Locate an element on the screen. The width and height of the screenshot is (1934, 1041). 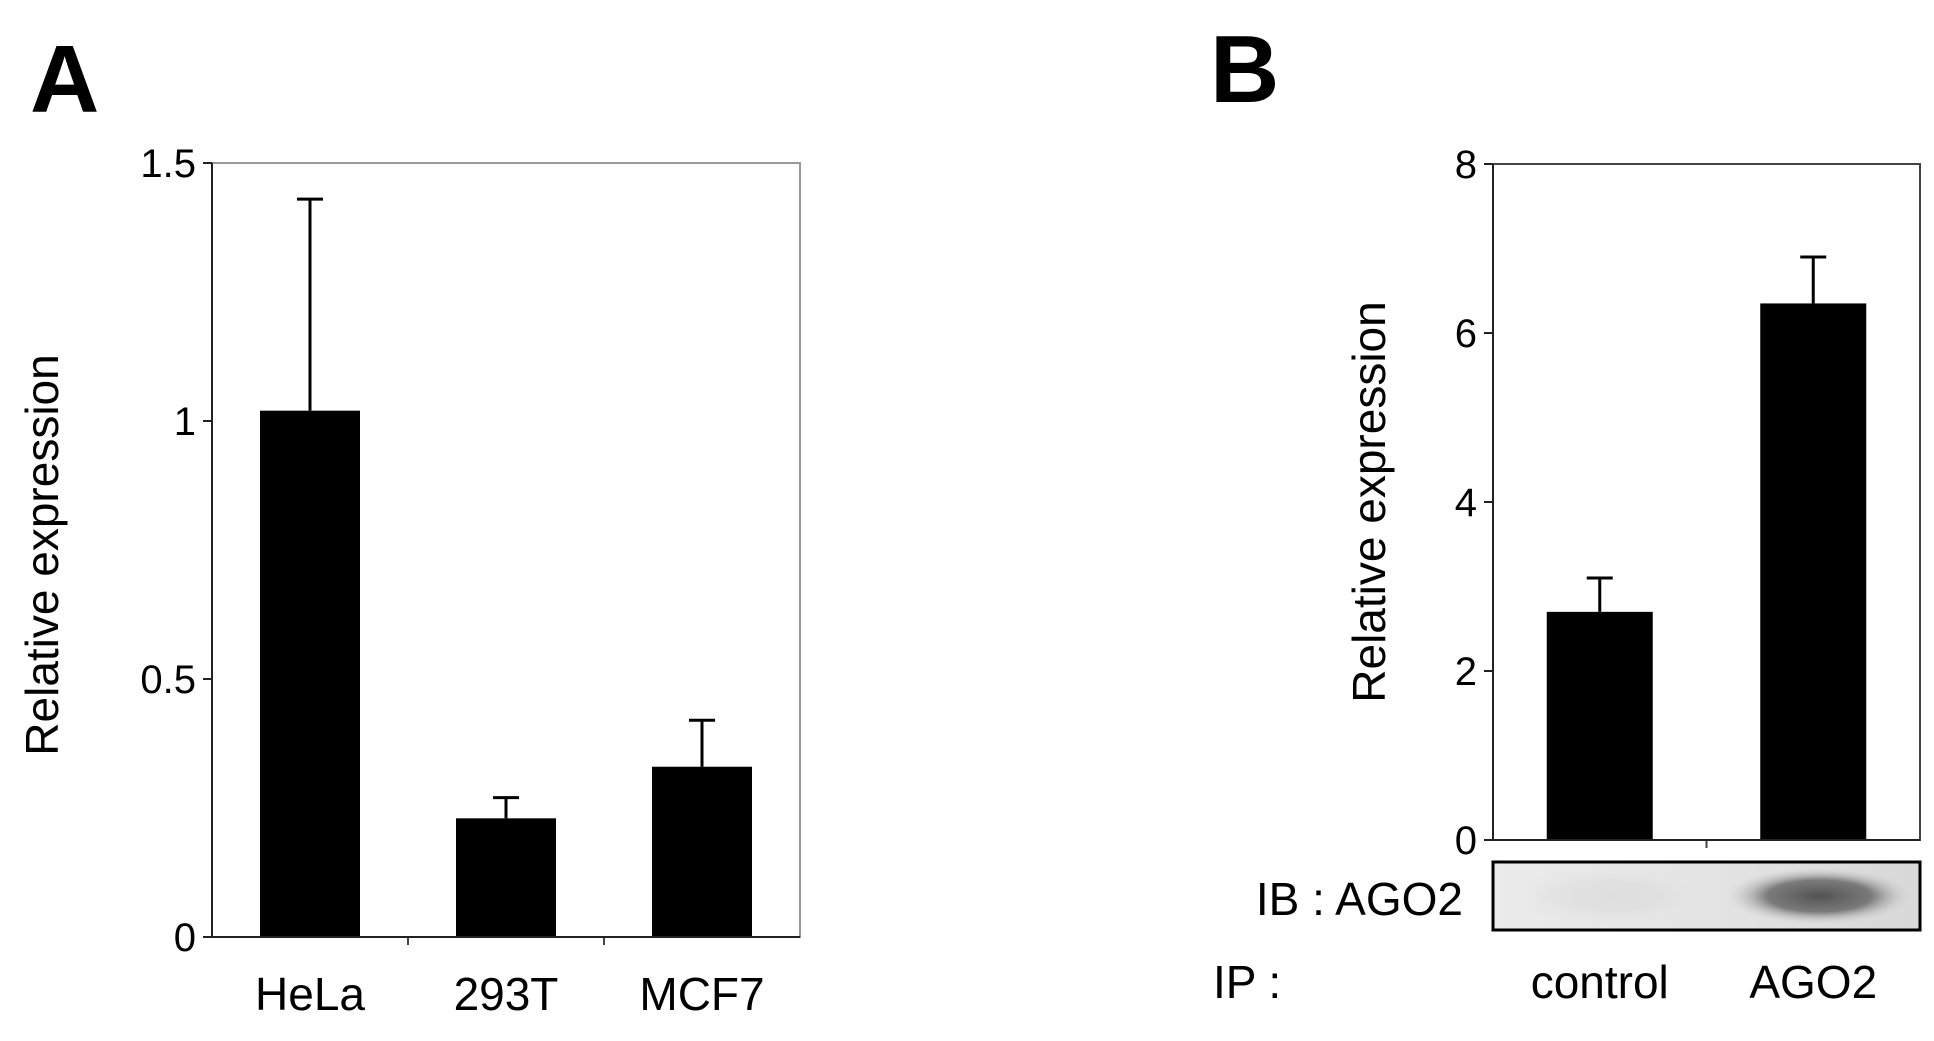
y-tick-label: 6 is located at coordinates (1466, 334).